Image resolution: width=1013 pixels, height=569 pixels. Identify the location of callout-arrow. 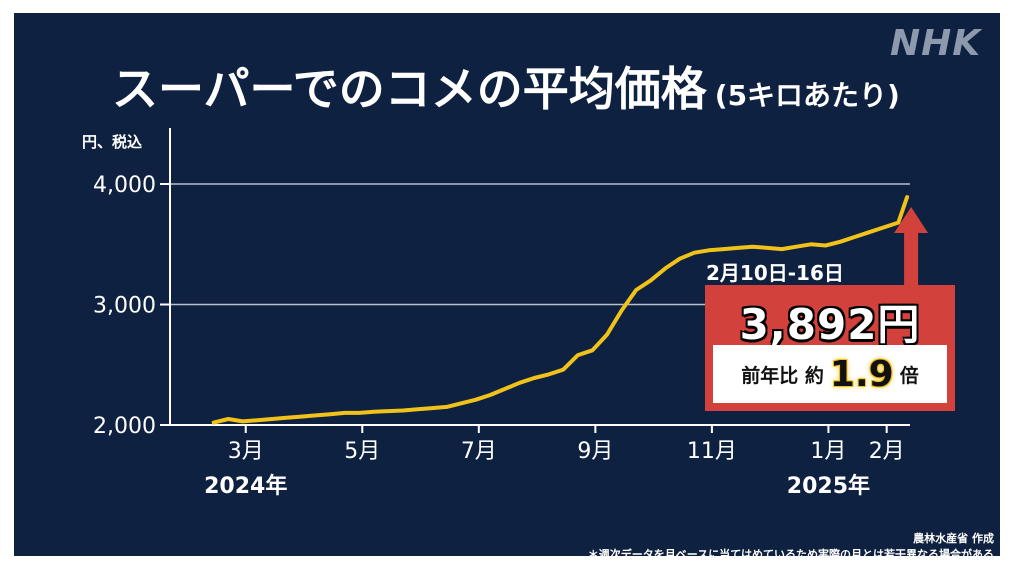
(911, 248).